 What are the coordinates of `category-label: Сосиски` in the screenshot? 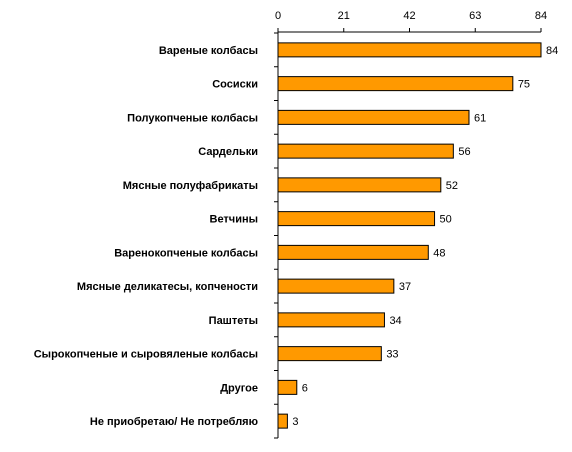 It's located at (235, 85).